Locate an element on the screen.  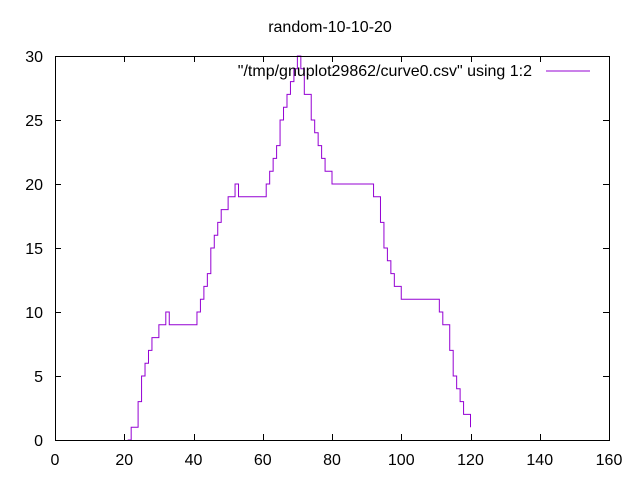
x-tick-label: 40 is located at coordinates (194, 460).